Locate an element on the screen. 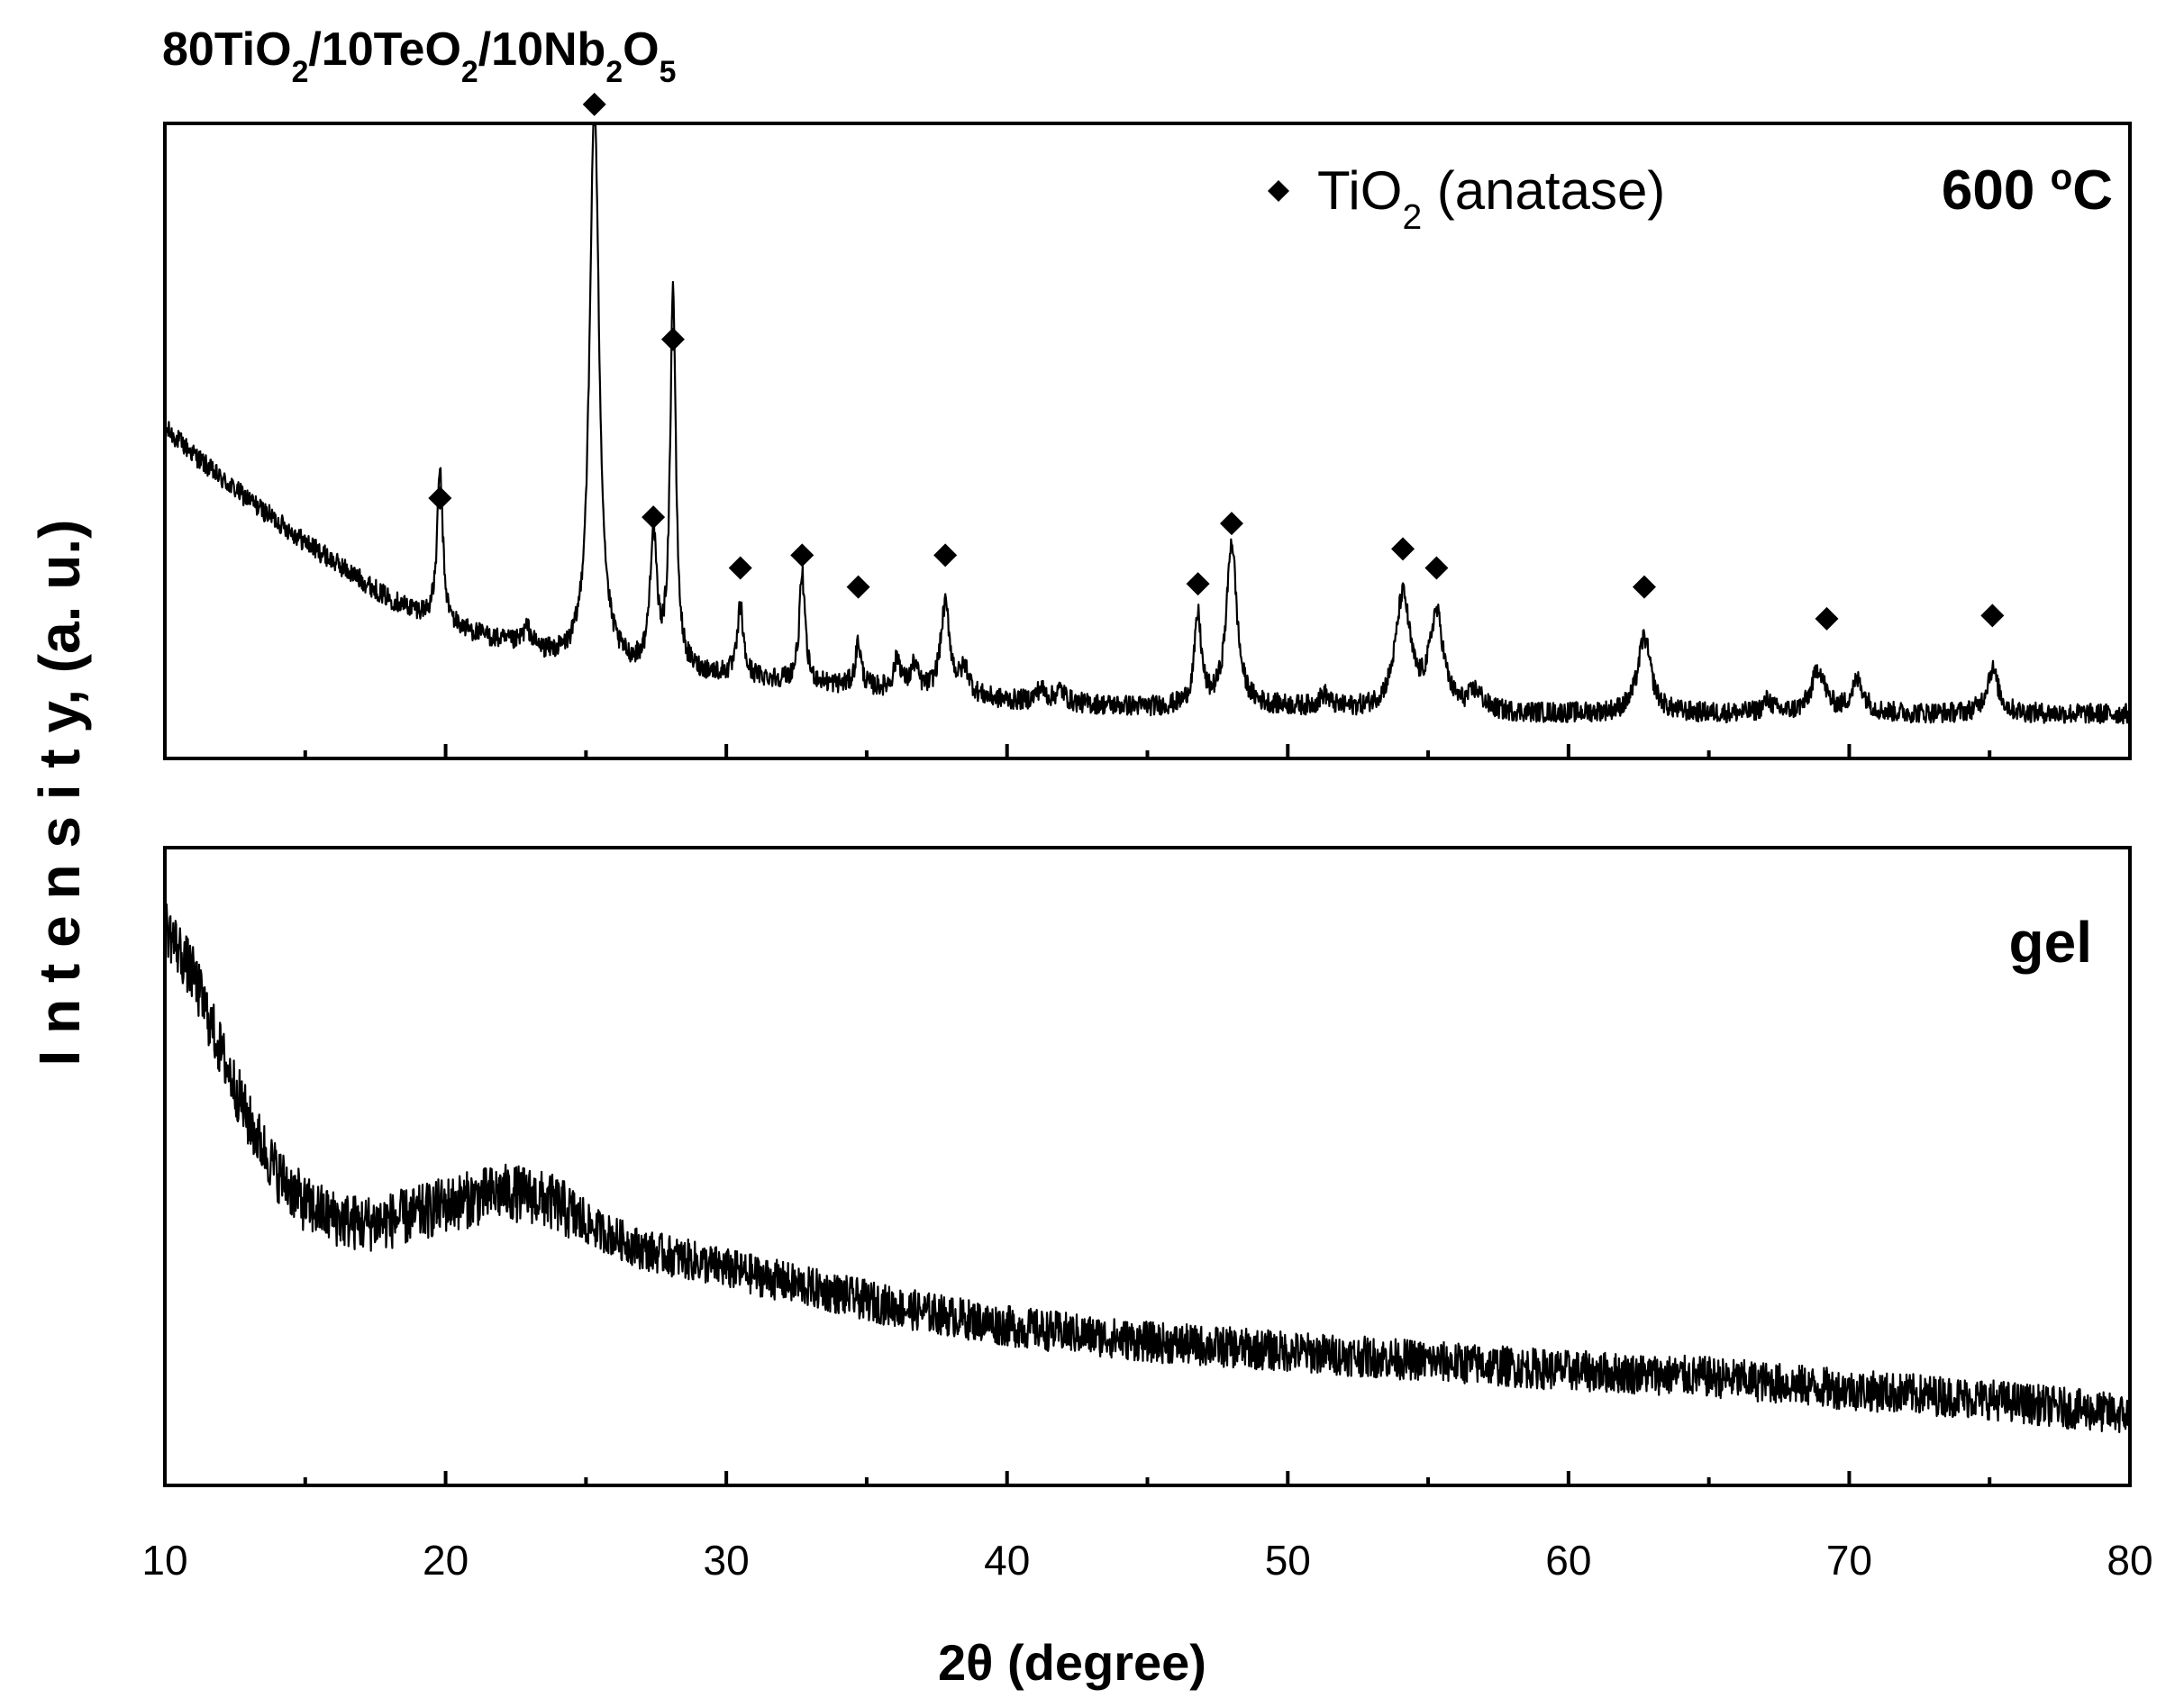  legend-label: TiO2 (anatase) is located at coordinates (1491, 198).